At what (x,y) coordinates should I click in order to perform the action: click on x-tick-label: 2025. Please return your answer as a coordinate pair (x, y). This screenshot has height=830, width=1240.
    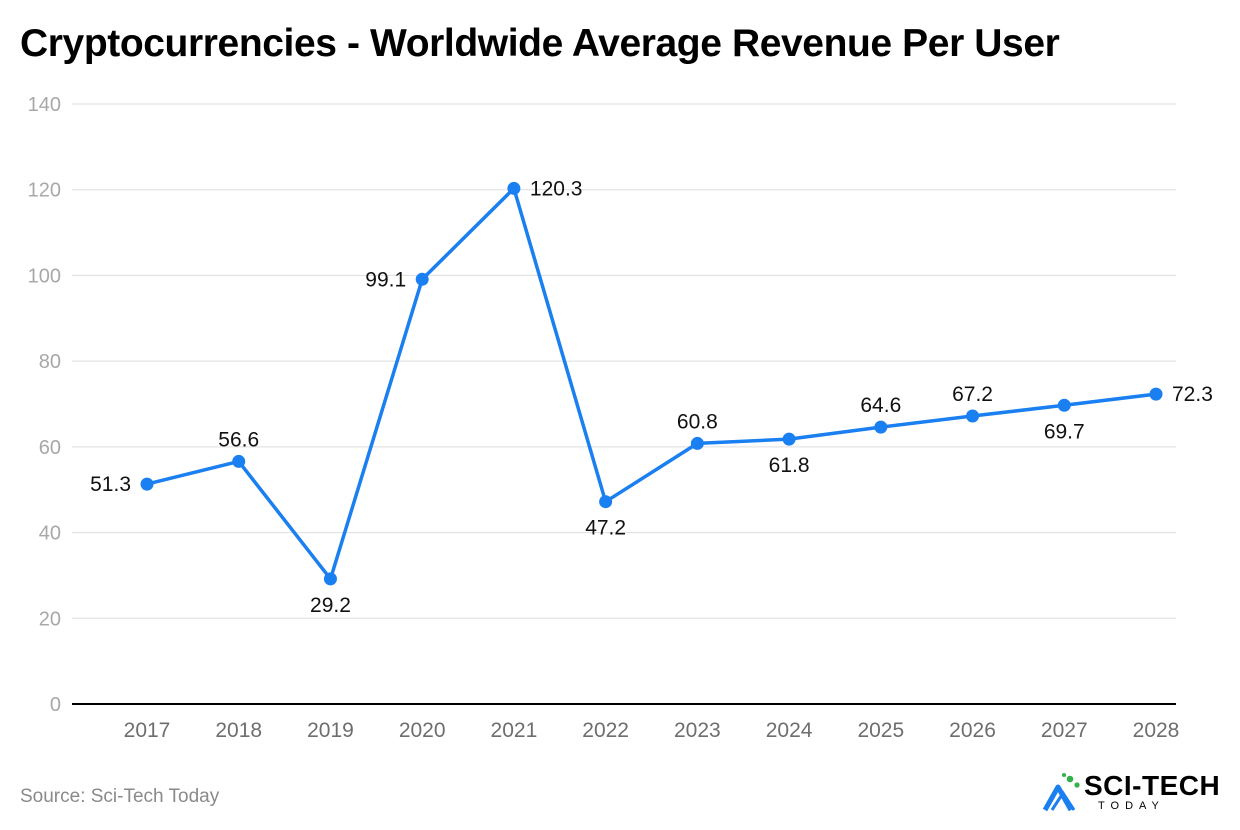
    Looking at the image, I should click on (880, 730).